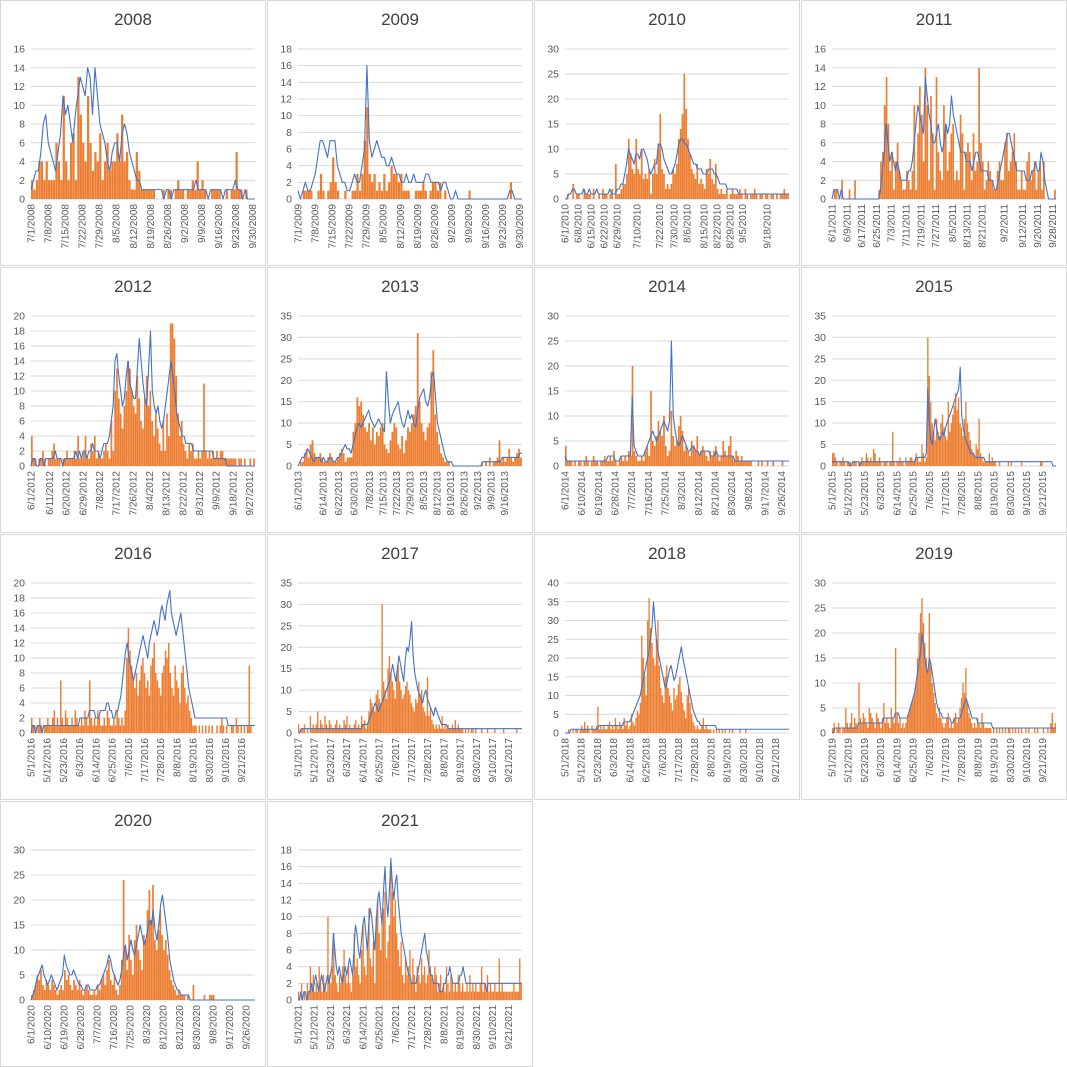 The image size is (1067, 1067). What do you see at coordinates (246, 1027) in the screenshot?
I see `x-tick-label: 9/26/2020` at bounding box center [246, 1027].